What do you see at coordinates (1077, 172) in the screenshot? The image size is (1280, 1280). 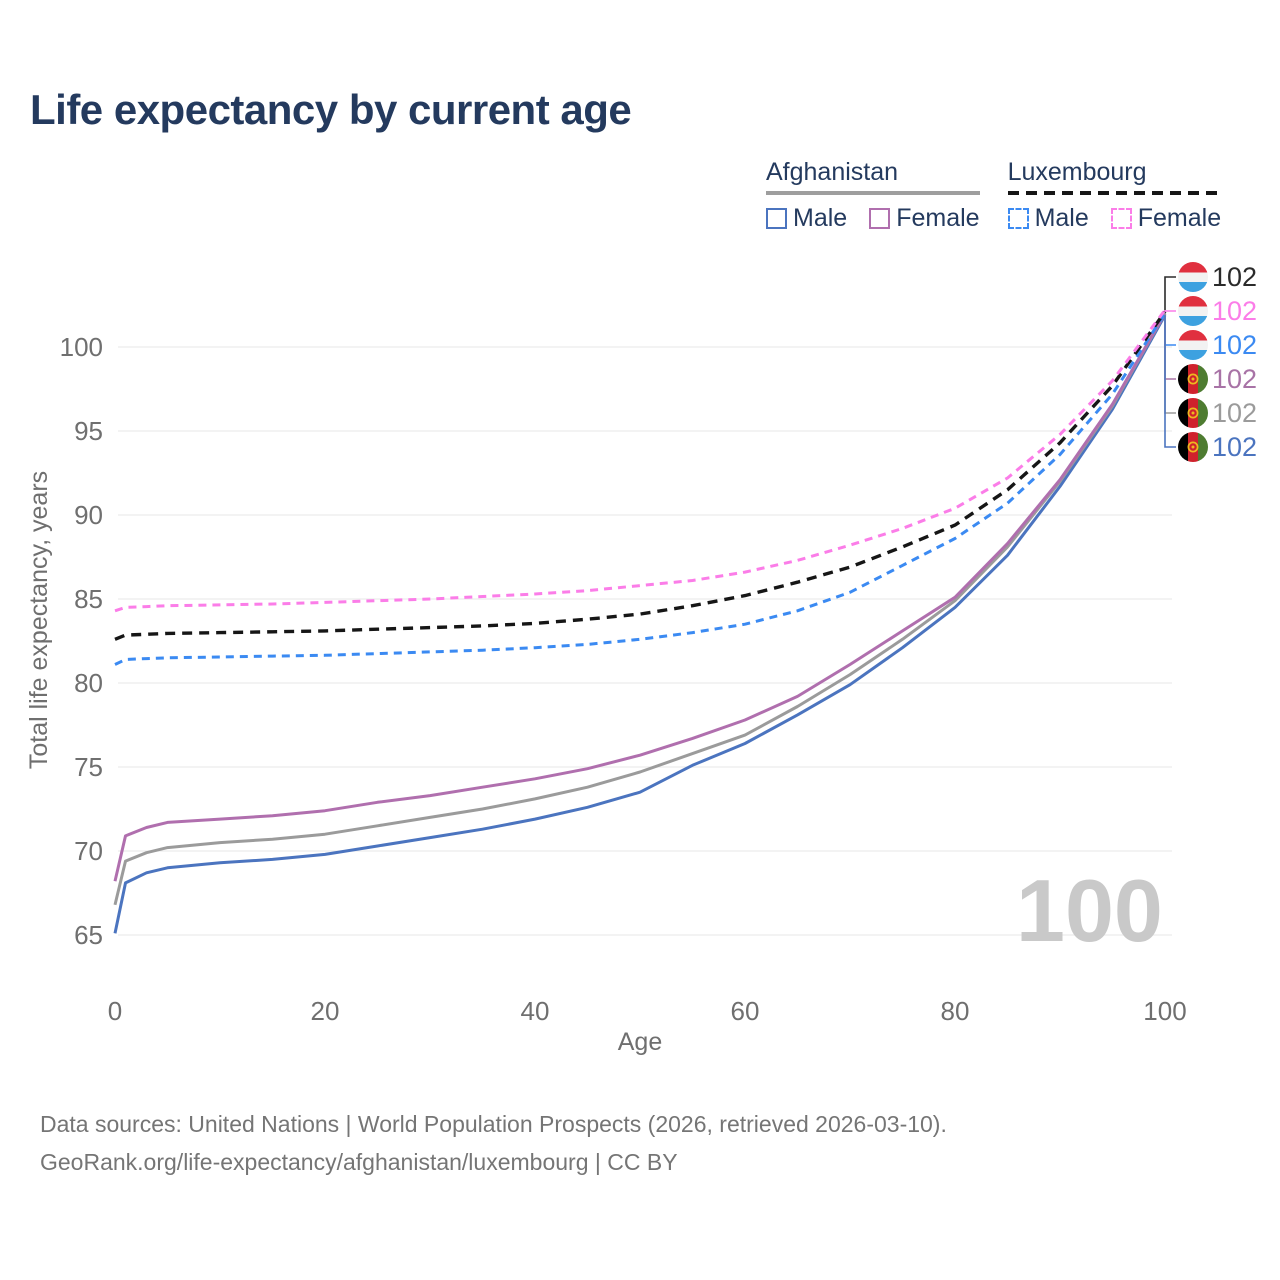 I see `legend-country-label: Luxembourg` at bounding box center [1077, 172].